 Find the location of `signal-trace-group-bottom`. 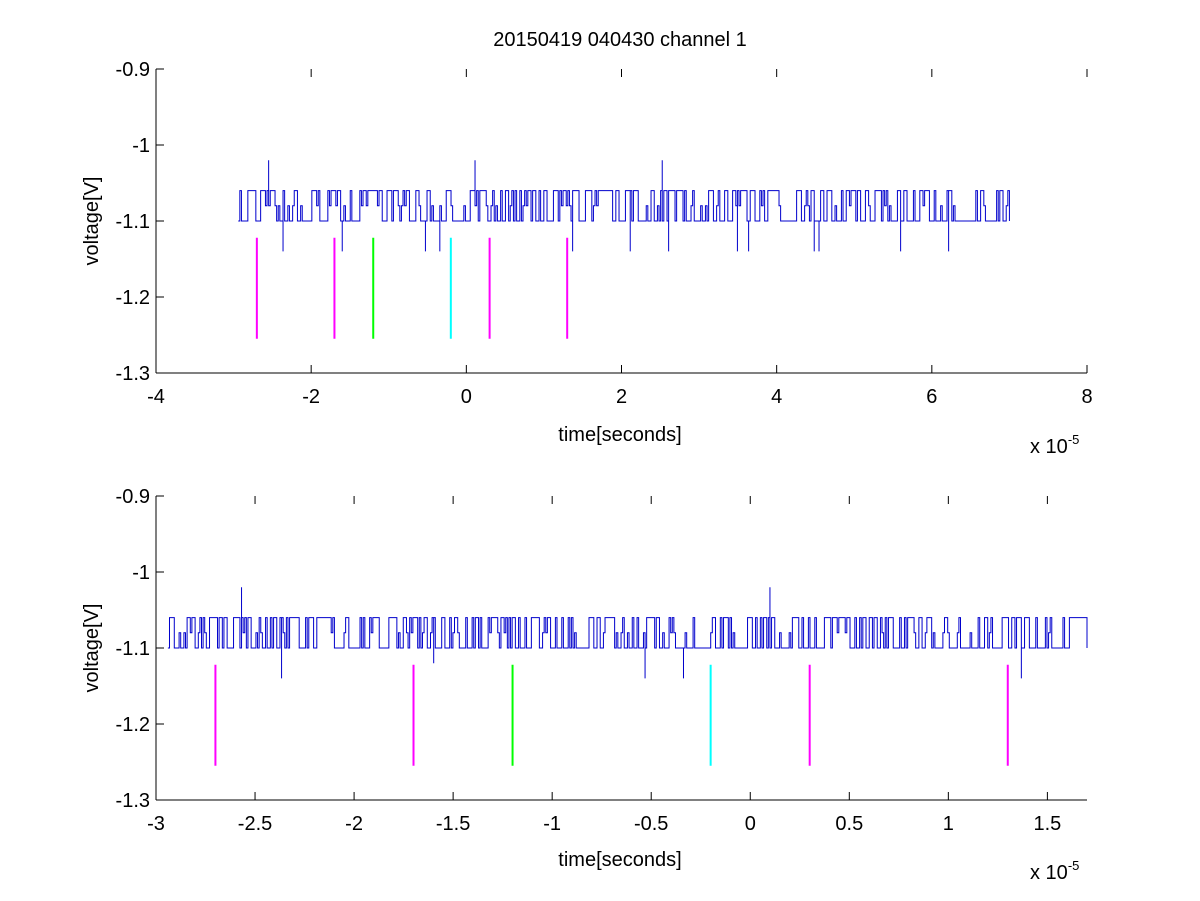

signal-trace-group-bottom is located at coordinates (627, 633).